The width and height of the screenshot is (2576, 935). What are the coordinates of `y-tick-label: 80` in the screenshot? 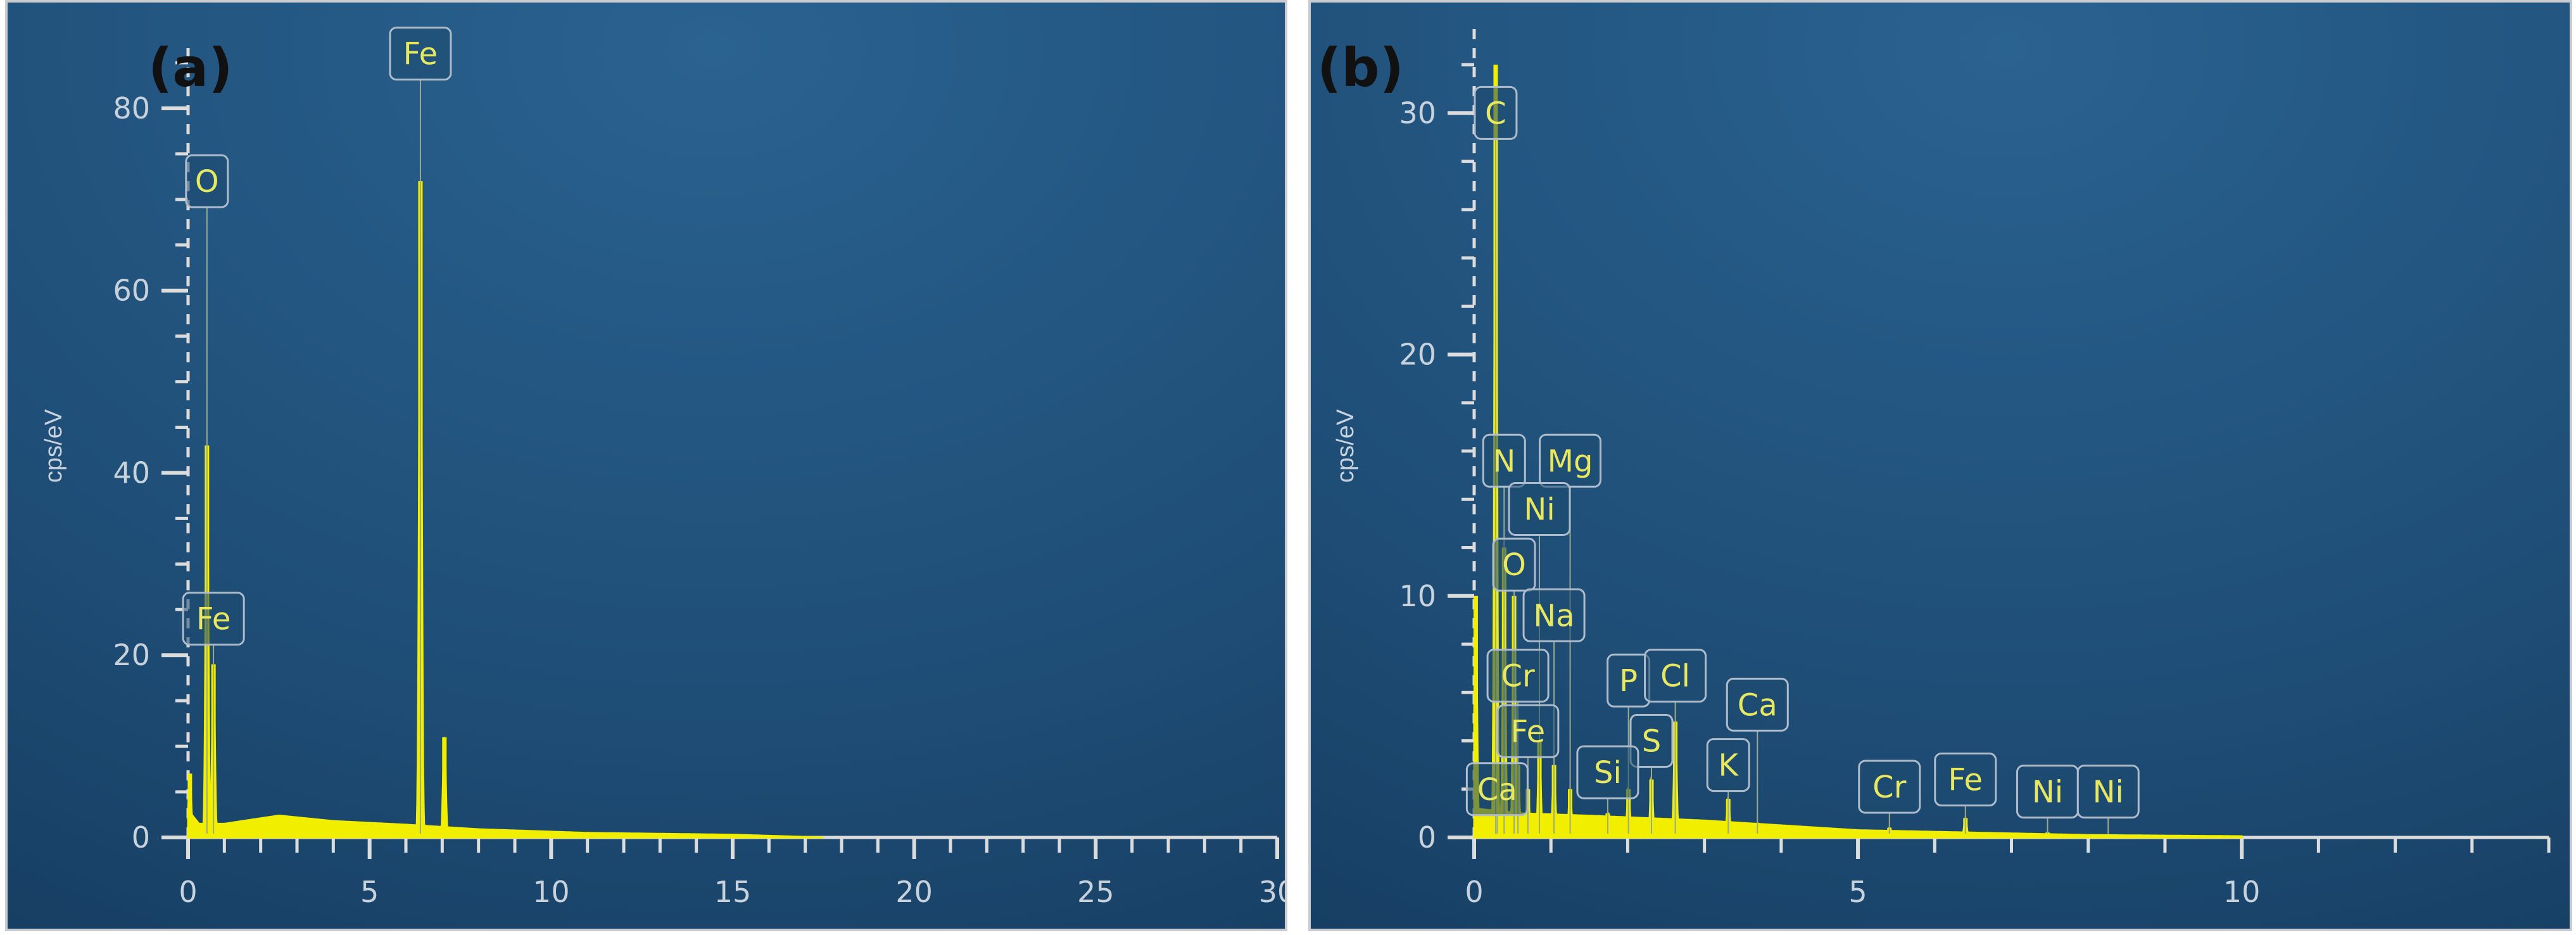 It's located at (131, 108).